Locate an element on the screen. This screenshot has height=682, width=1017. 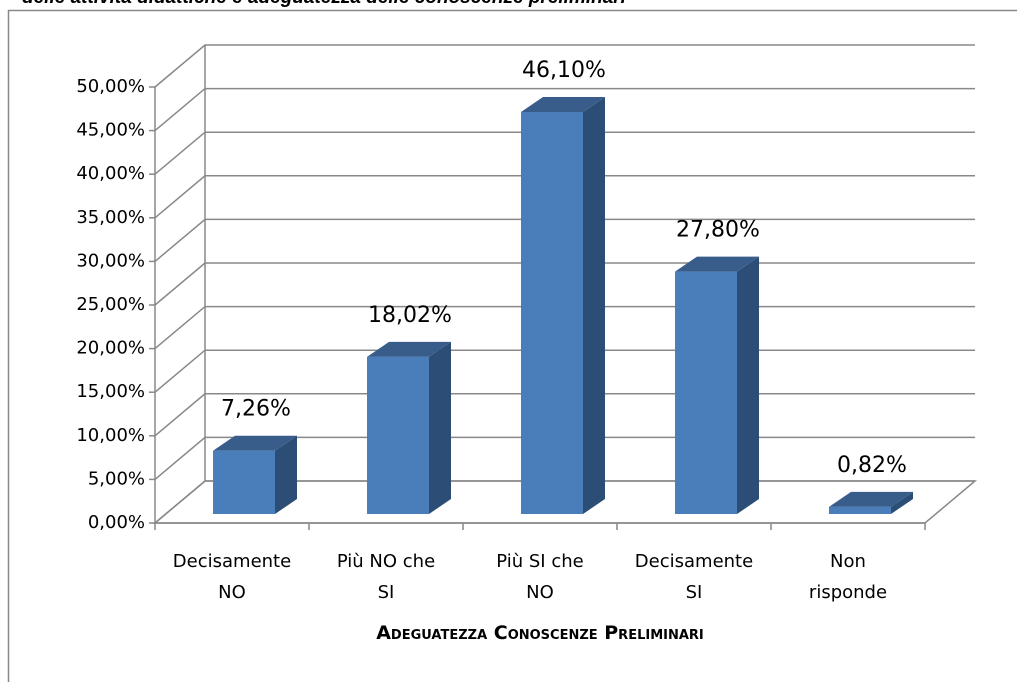
y-tick-label: 20,00% is located at coordinates (110, 348).